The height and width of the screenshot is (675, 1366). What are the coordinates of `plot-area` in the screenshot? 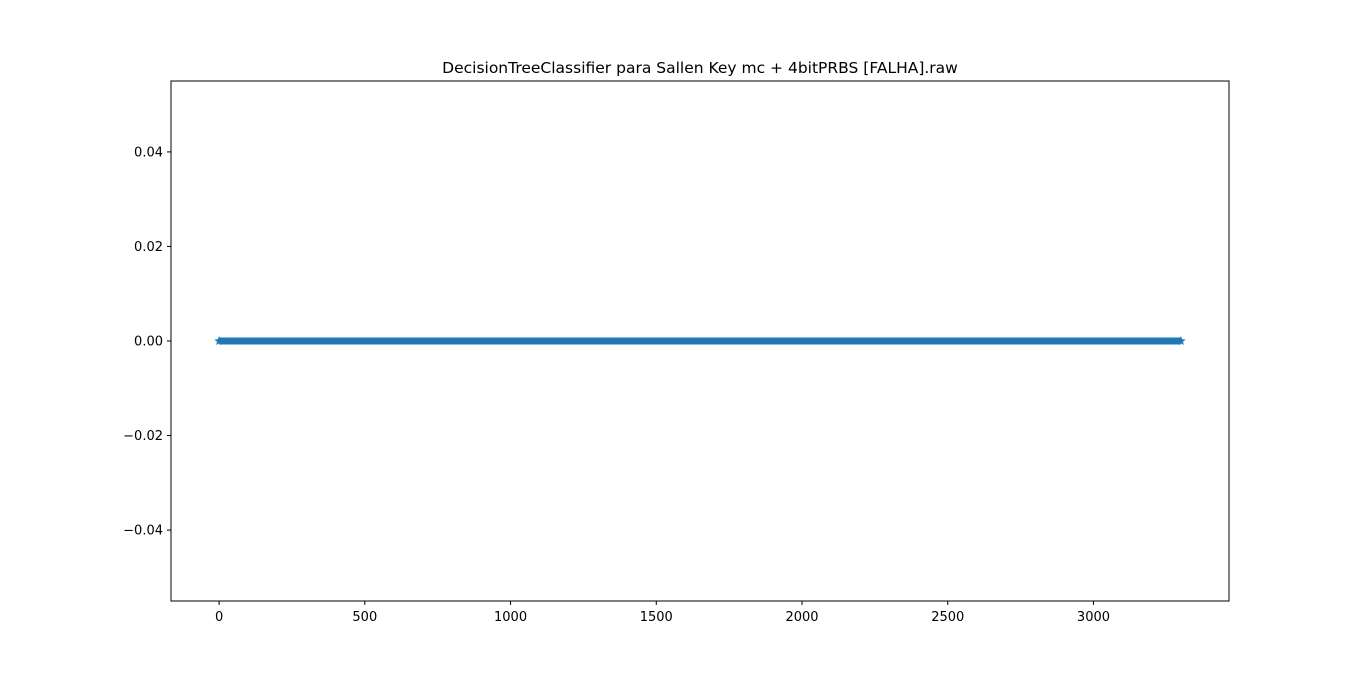 It's located at (700, 341).